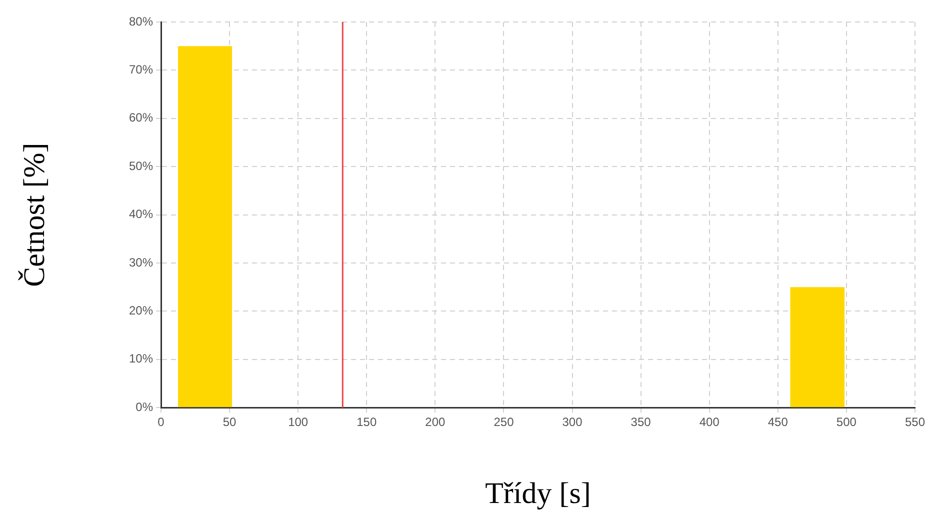  I want to click on x-tick-label: 200, so click(435, 422).